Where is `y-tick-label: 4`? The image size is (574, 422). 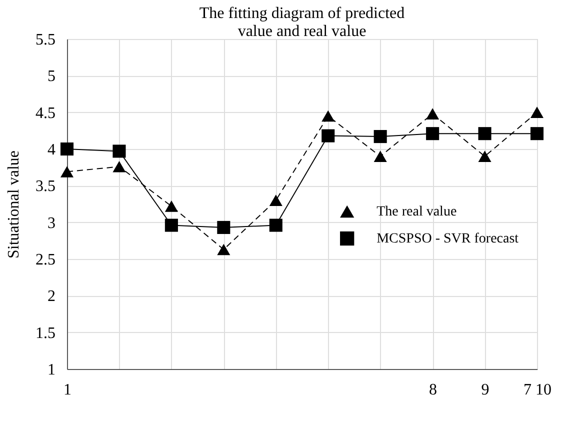 y-tick-label: 4 is located at coordinates (52, 150).